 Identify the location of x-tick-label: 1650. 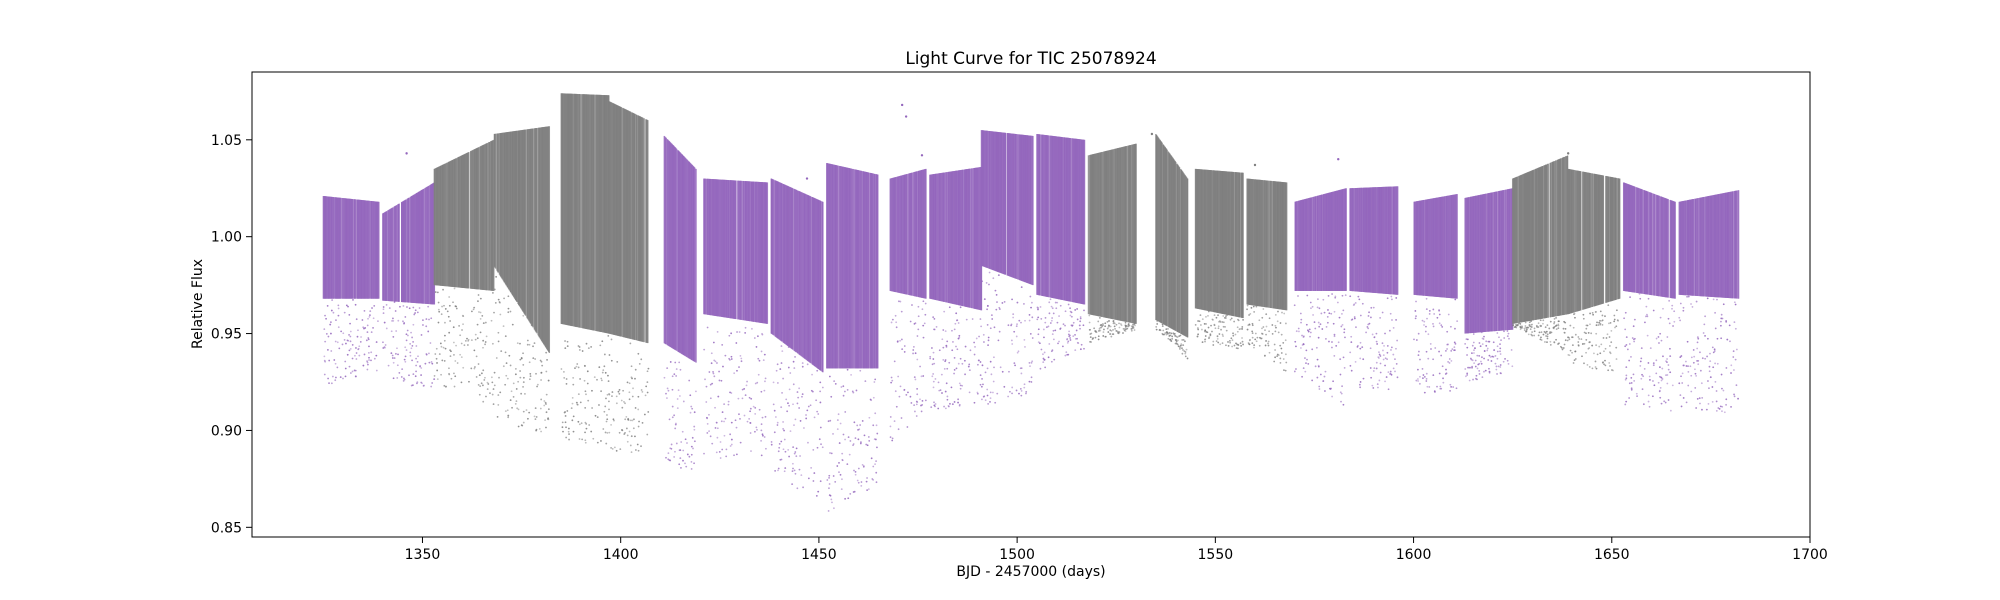
(1612, 555).